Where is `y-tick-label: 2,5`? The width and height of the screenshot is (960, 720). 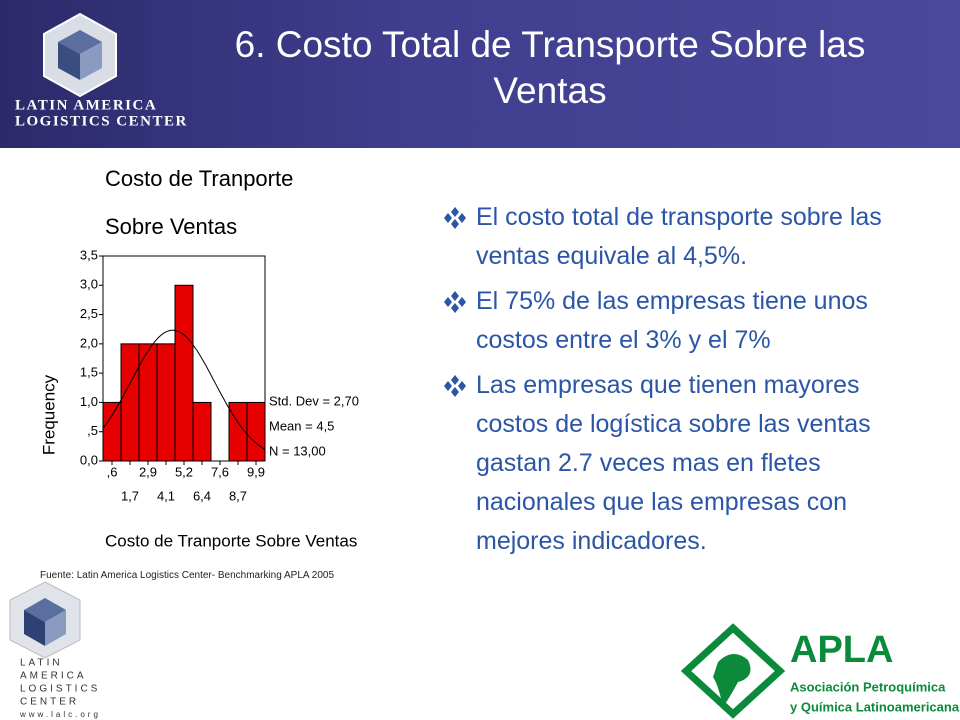
y-tick-label: 2,5 is located at coordinates (89, 313).